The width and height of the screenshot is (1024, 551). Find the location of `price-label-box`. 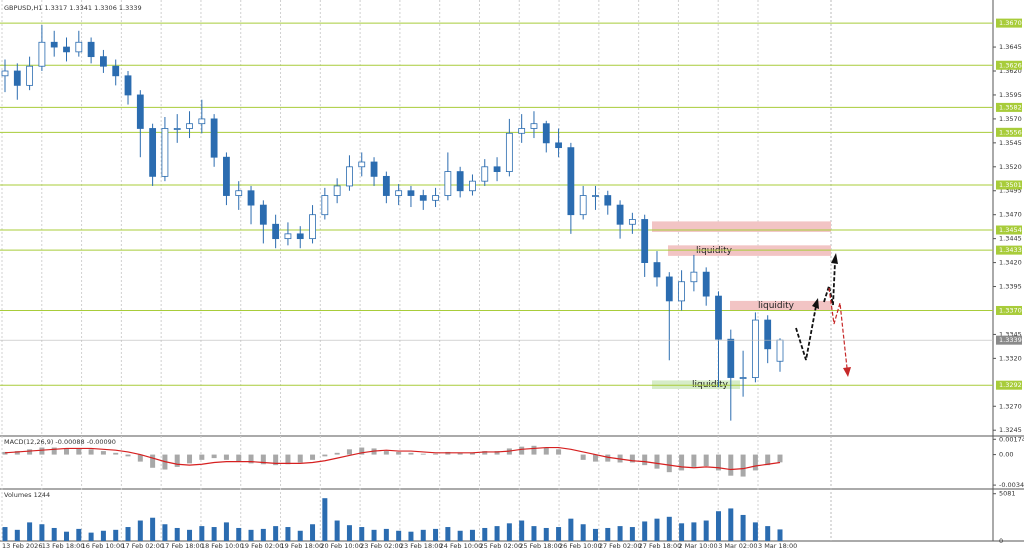

price-label-box is located at coordinates (1009, 340).